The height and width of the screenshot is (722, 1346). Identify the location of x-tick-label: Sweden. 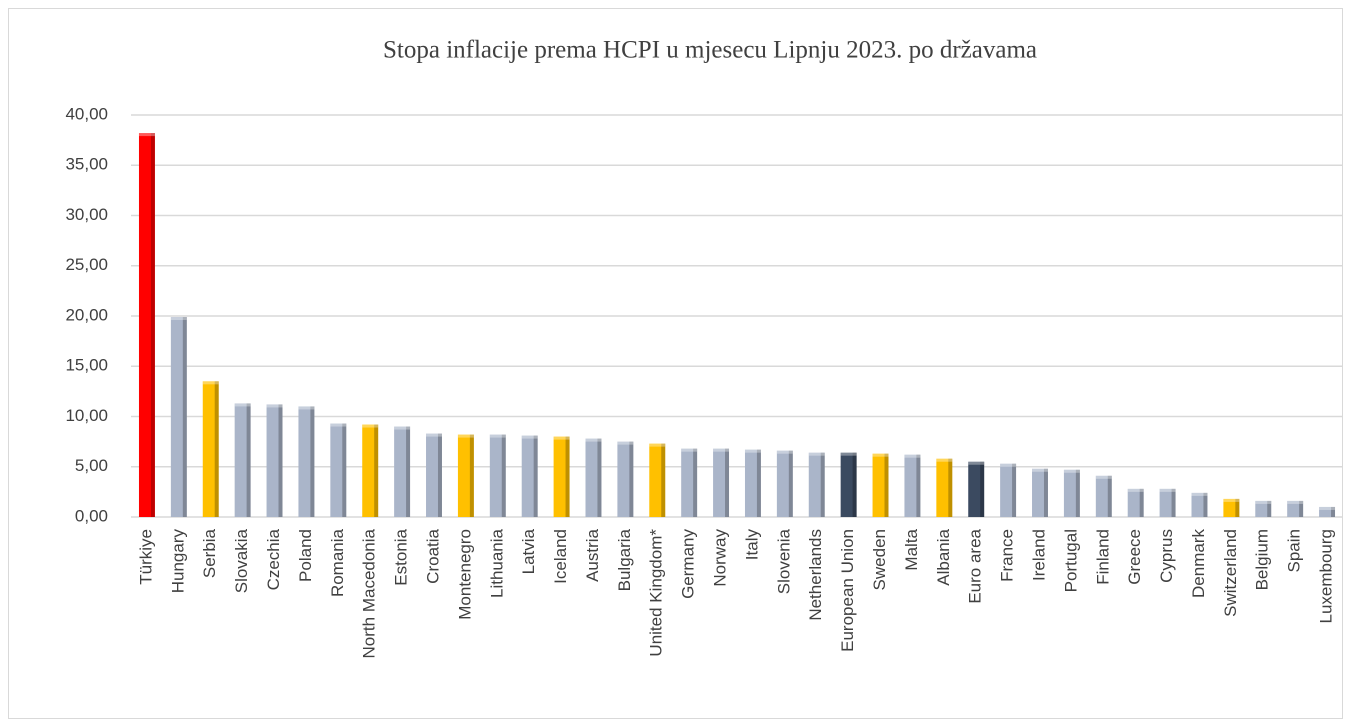
(879, 559).